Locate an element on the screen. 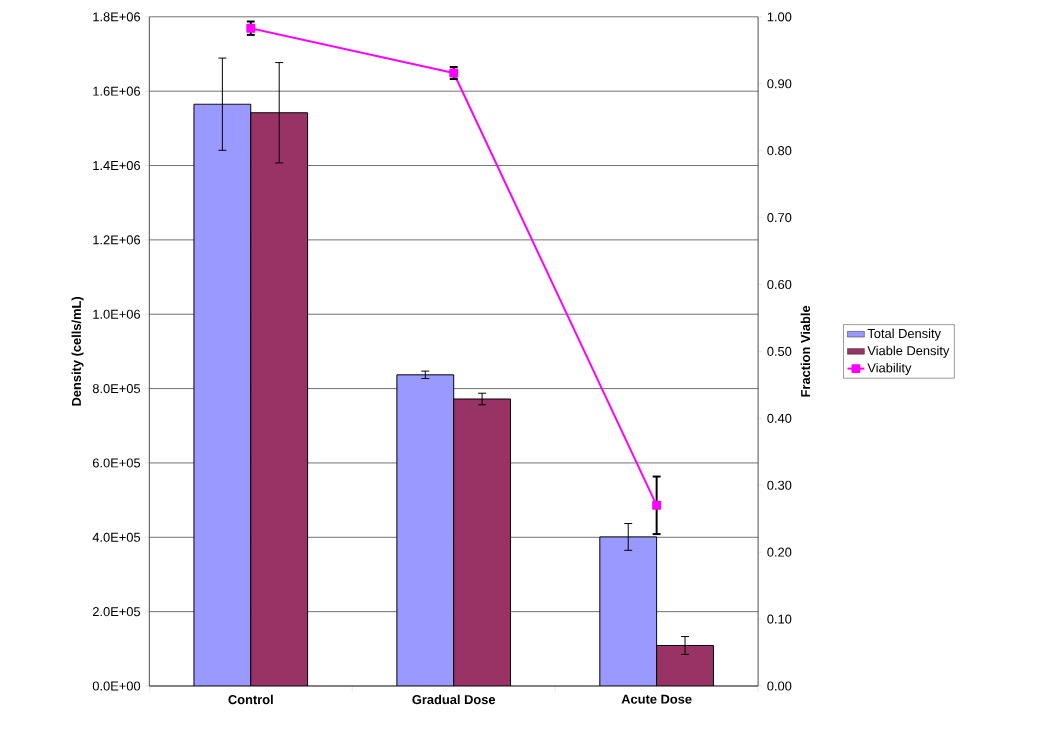  y-tick-label: 1.6E+06 is located at coordinates (117, 91).